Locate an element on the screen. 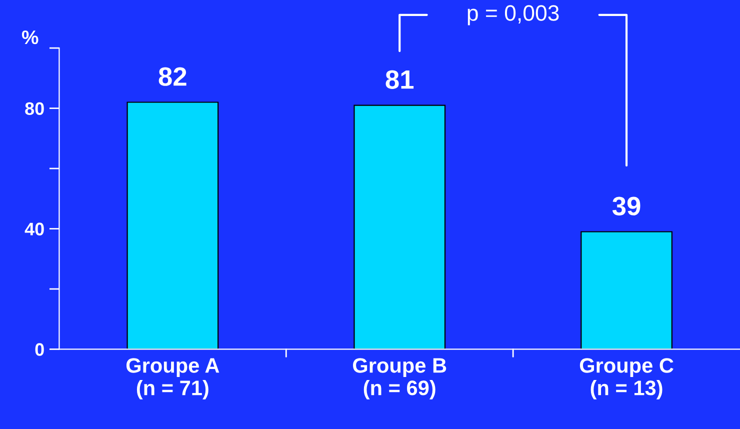 This screenshot has height=429, width=740. y-tick-label: 80 is located at coordinates (34, 108).